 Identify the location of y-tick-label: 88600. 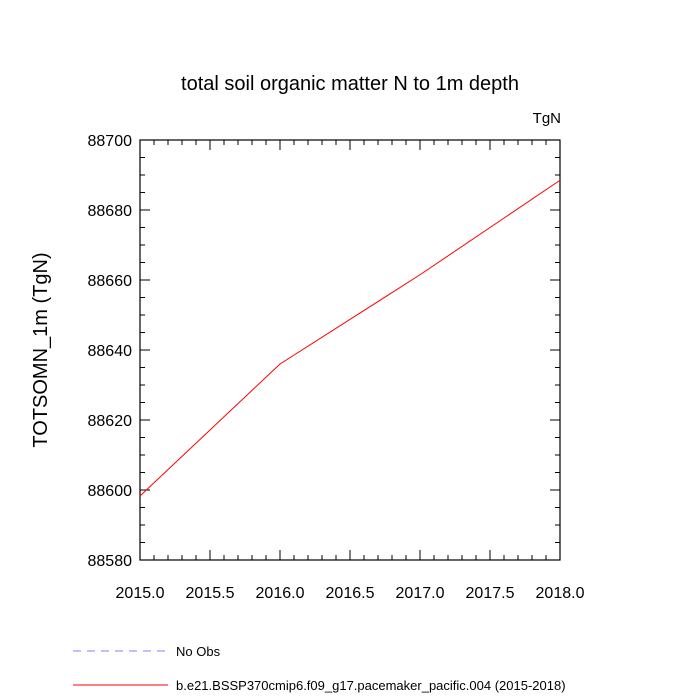
(110, 491).